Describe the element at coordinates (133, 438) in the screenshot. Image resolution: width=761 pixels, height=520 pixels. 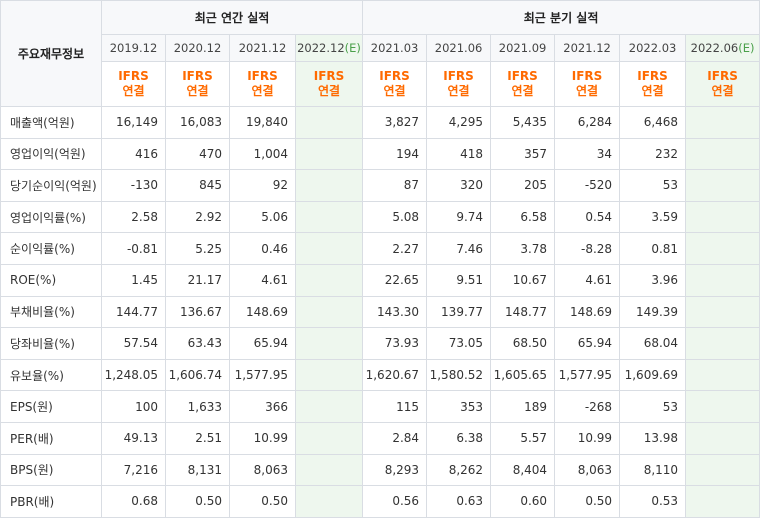
I see `table-cell: 49.13` at that location.